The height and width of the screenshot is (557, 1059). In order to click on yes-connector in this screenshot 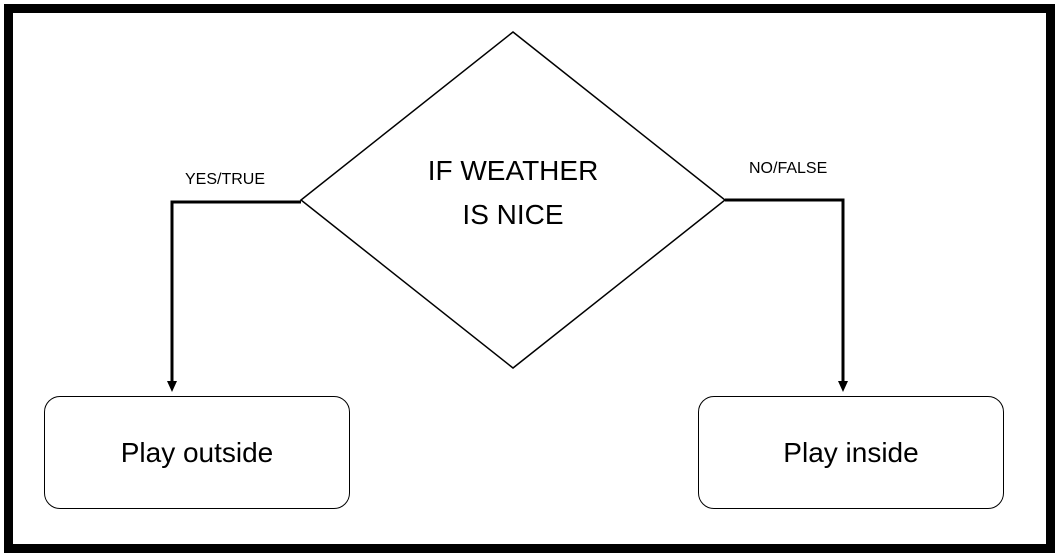, I will do `click(235, 291)`.